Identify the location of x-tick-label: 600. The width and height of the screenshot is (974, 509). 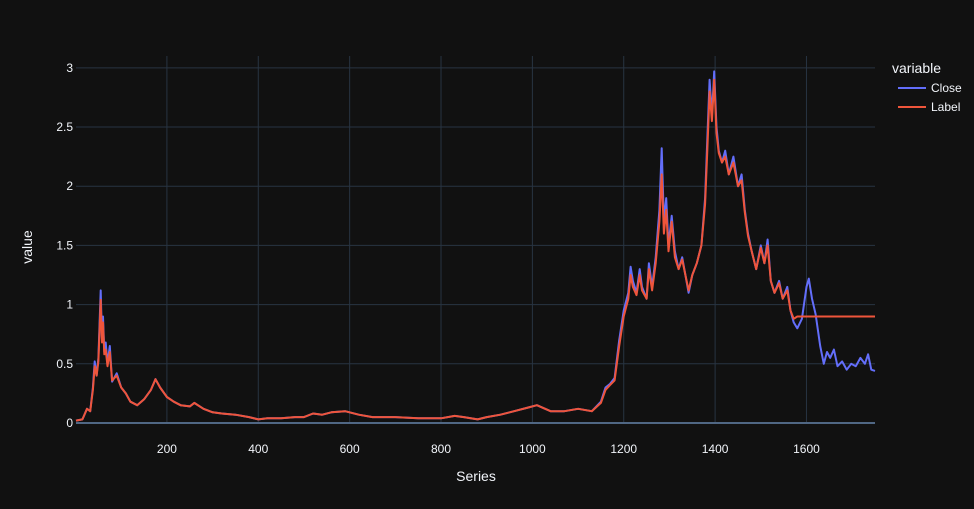
(350, 449).